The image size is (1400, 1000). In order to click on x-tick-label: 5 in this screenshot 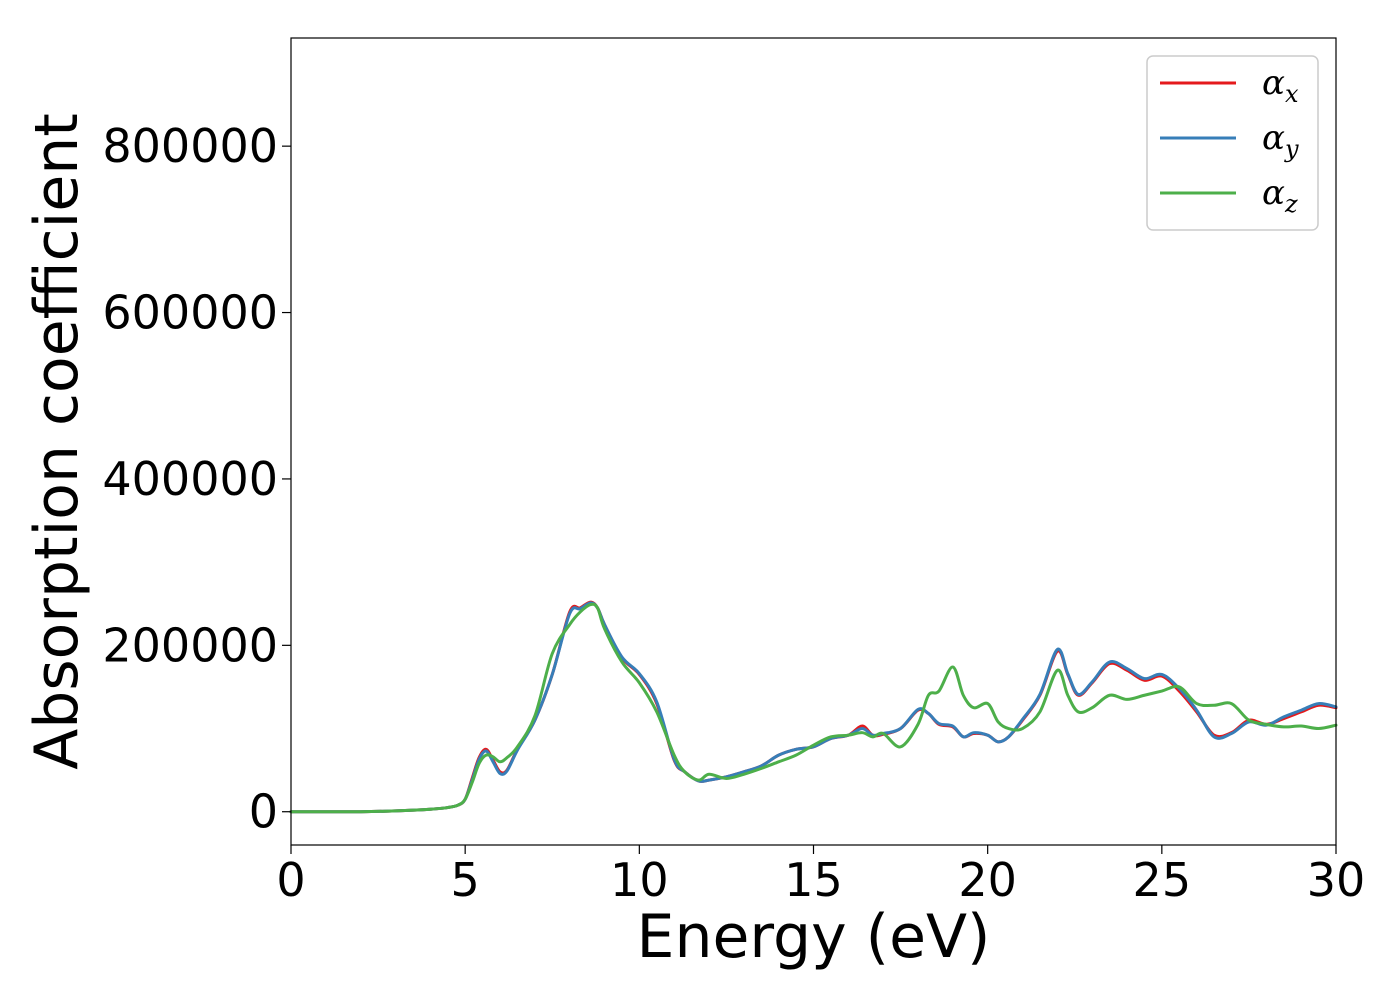, I will do `click(465, 880)`.